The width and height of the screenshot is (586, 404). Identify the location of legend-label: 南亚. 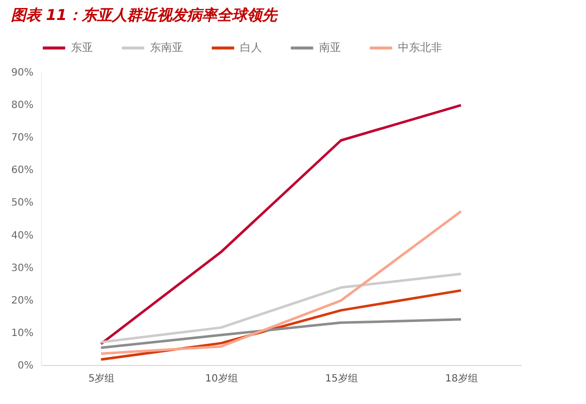
(330, 47).